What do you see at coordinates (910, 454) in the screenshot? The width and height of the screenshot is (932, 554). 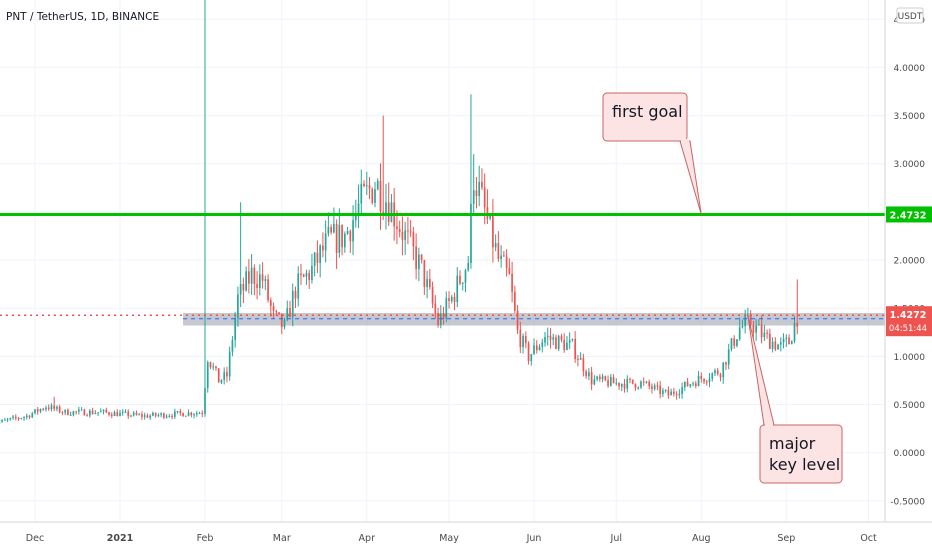 I see `price-tick-label: 0.0000` at bounding box center [910, 454].